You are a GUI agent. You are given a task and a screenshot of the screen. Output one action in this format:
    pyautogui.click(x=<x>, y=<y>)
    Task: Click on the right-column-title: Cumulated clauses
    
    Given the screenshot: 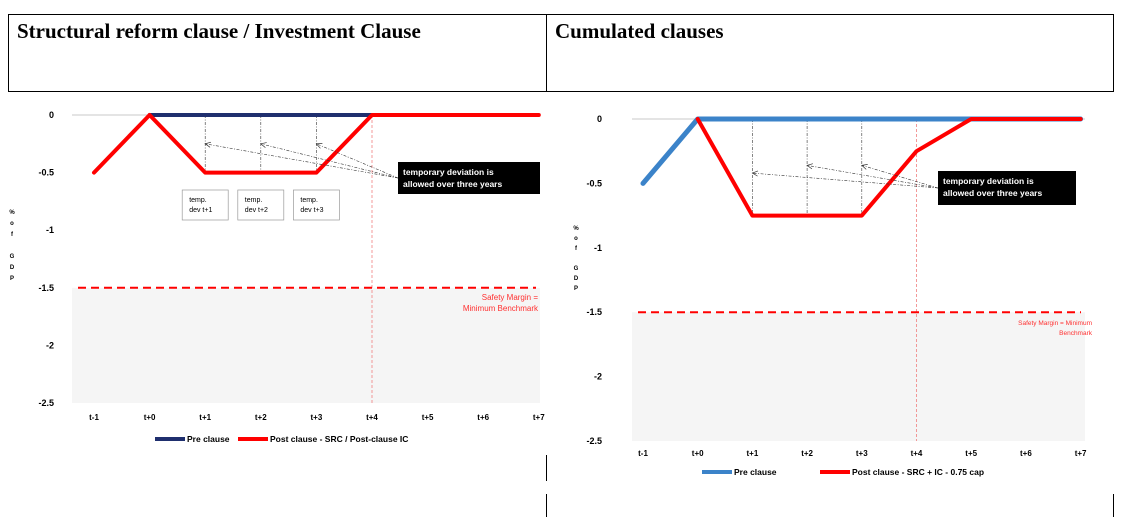 What is the action you would take?
    pyautogui.click(x=639, y=31)
    